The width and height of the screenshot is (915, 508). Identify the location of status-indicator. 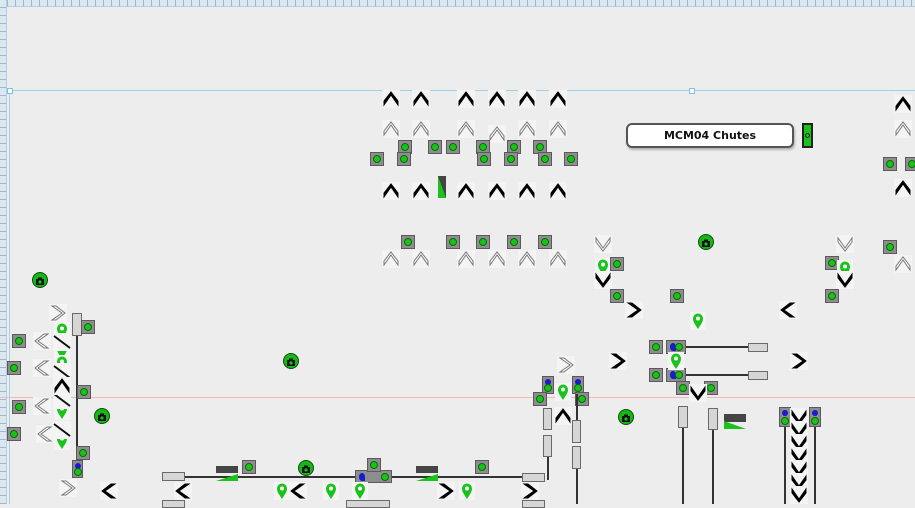
(807, 135).